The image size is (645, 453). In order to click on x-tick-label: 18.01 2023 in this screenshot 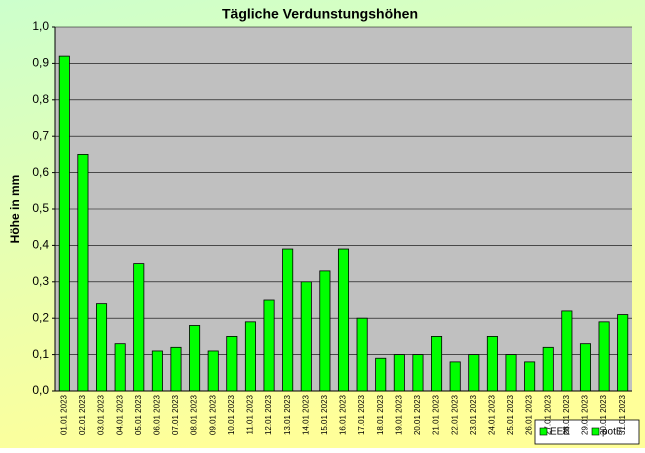, I will do `click(380, 414)`.